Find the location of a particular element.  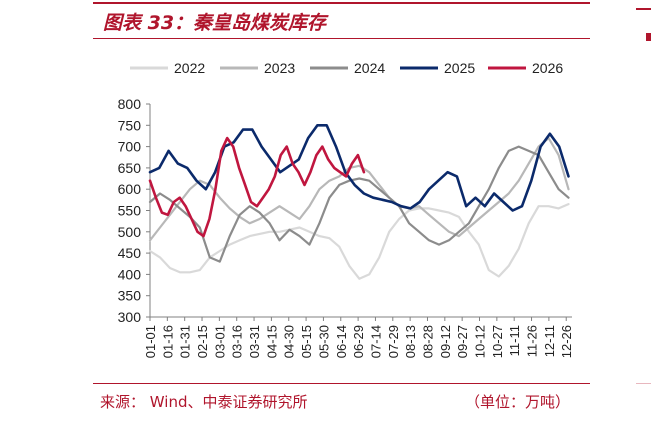

legend-label: 2023 is located at coordinates (279, 68).